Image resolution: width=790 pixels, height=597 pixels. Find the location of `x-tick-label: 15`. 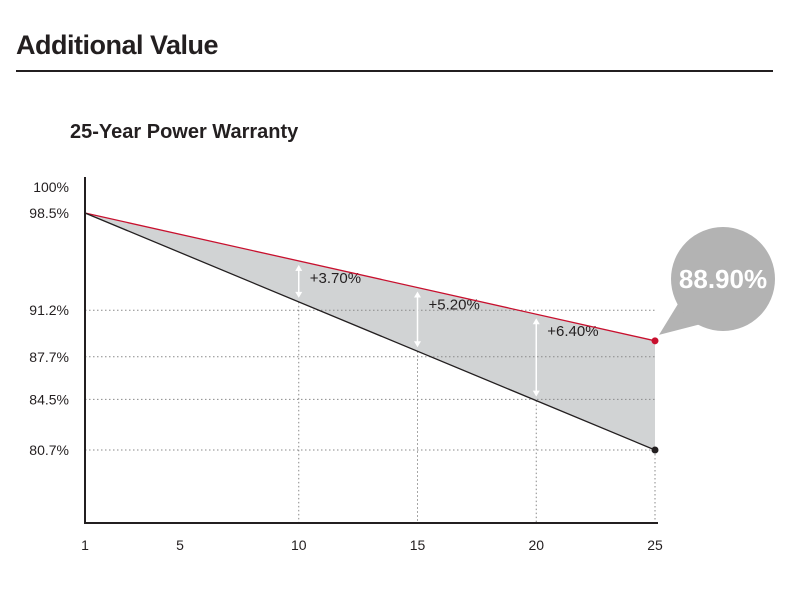

x-tick-label: 15 is located at coordinates (418, 545).